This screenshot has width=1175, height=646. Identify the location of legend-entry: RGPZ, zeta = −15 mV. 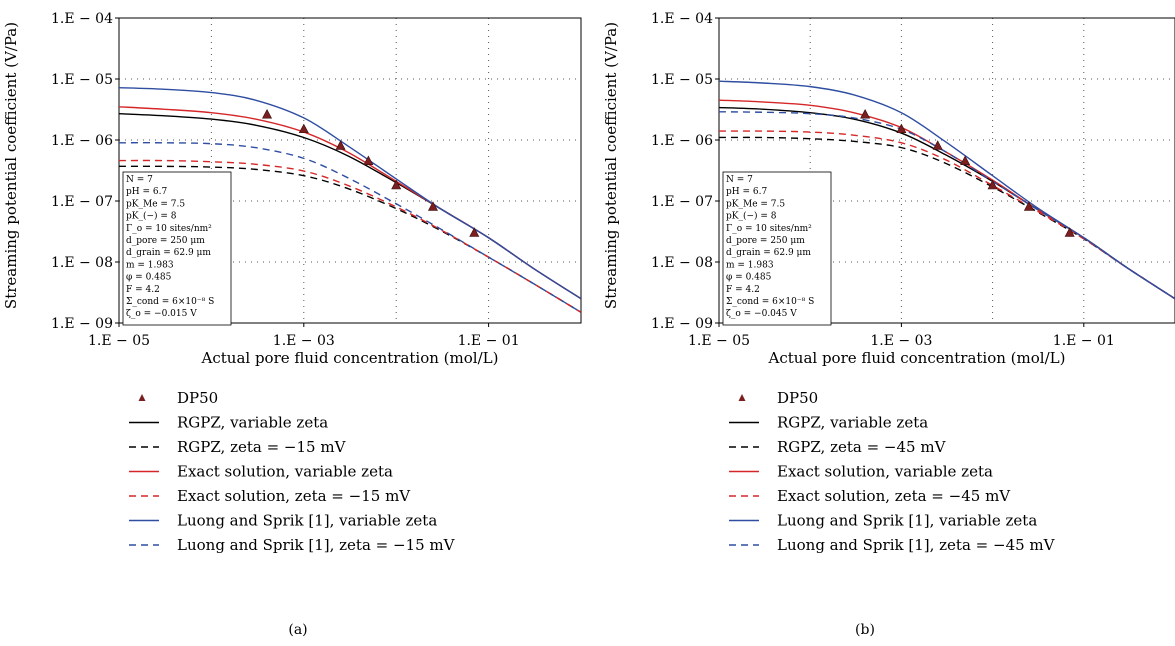
(262, 447).